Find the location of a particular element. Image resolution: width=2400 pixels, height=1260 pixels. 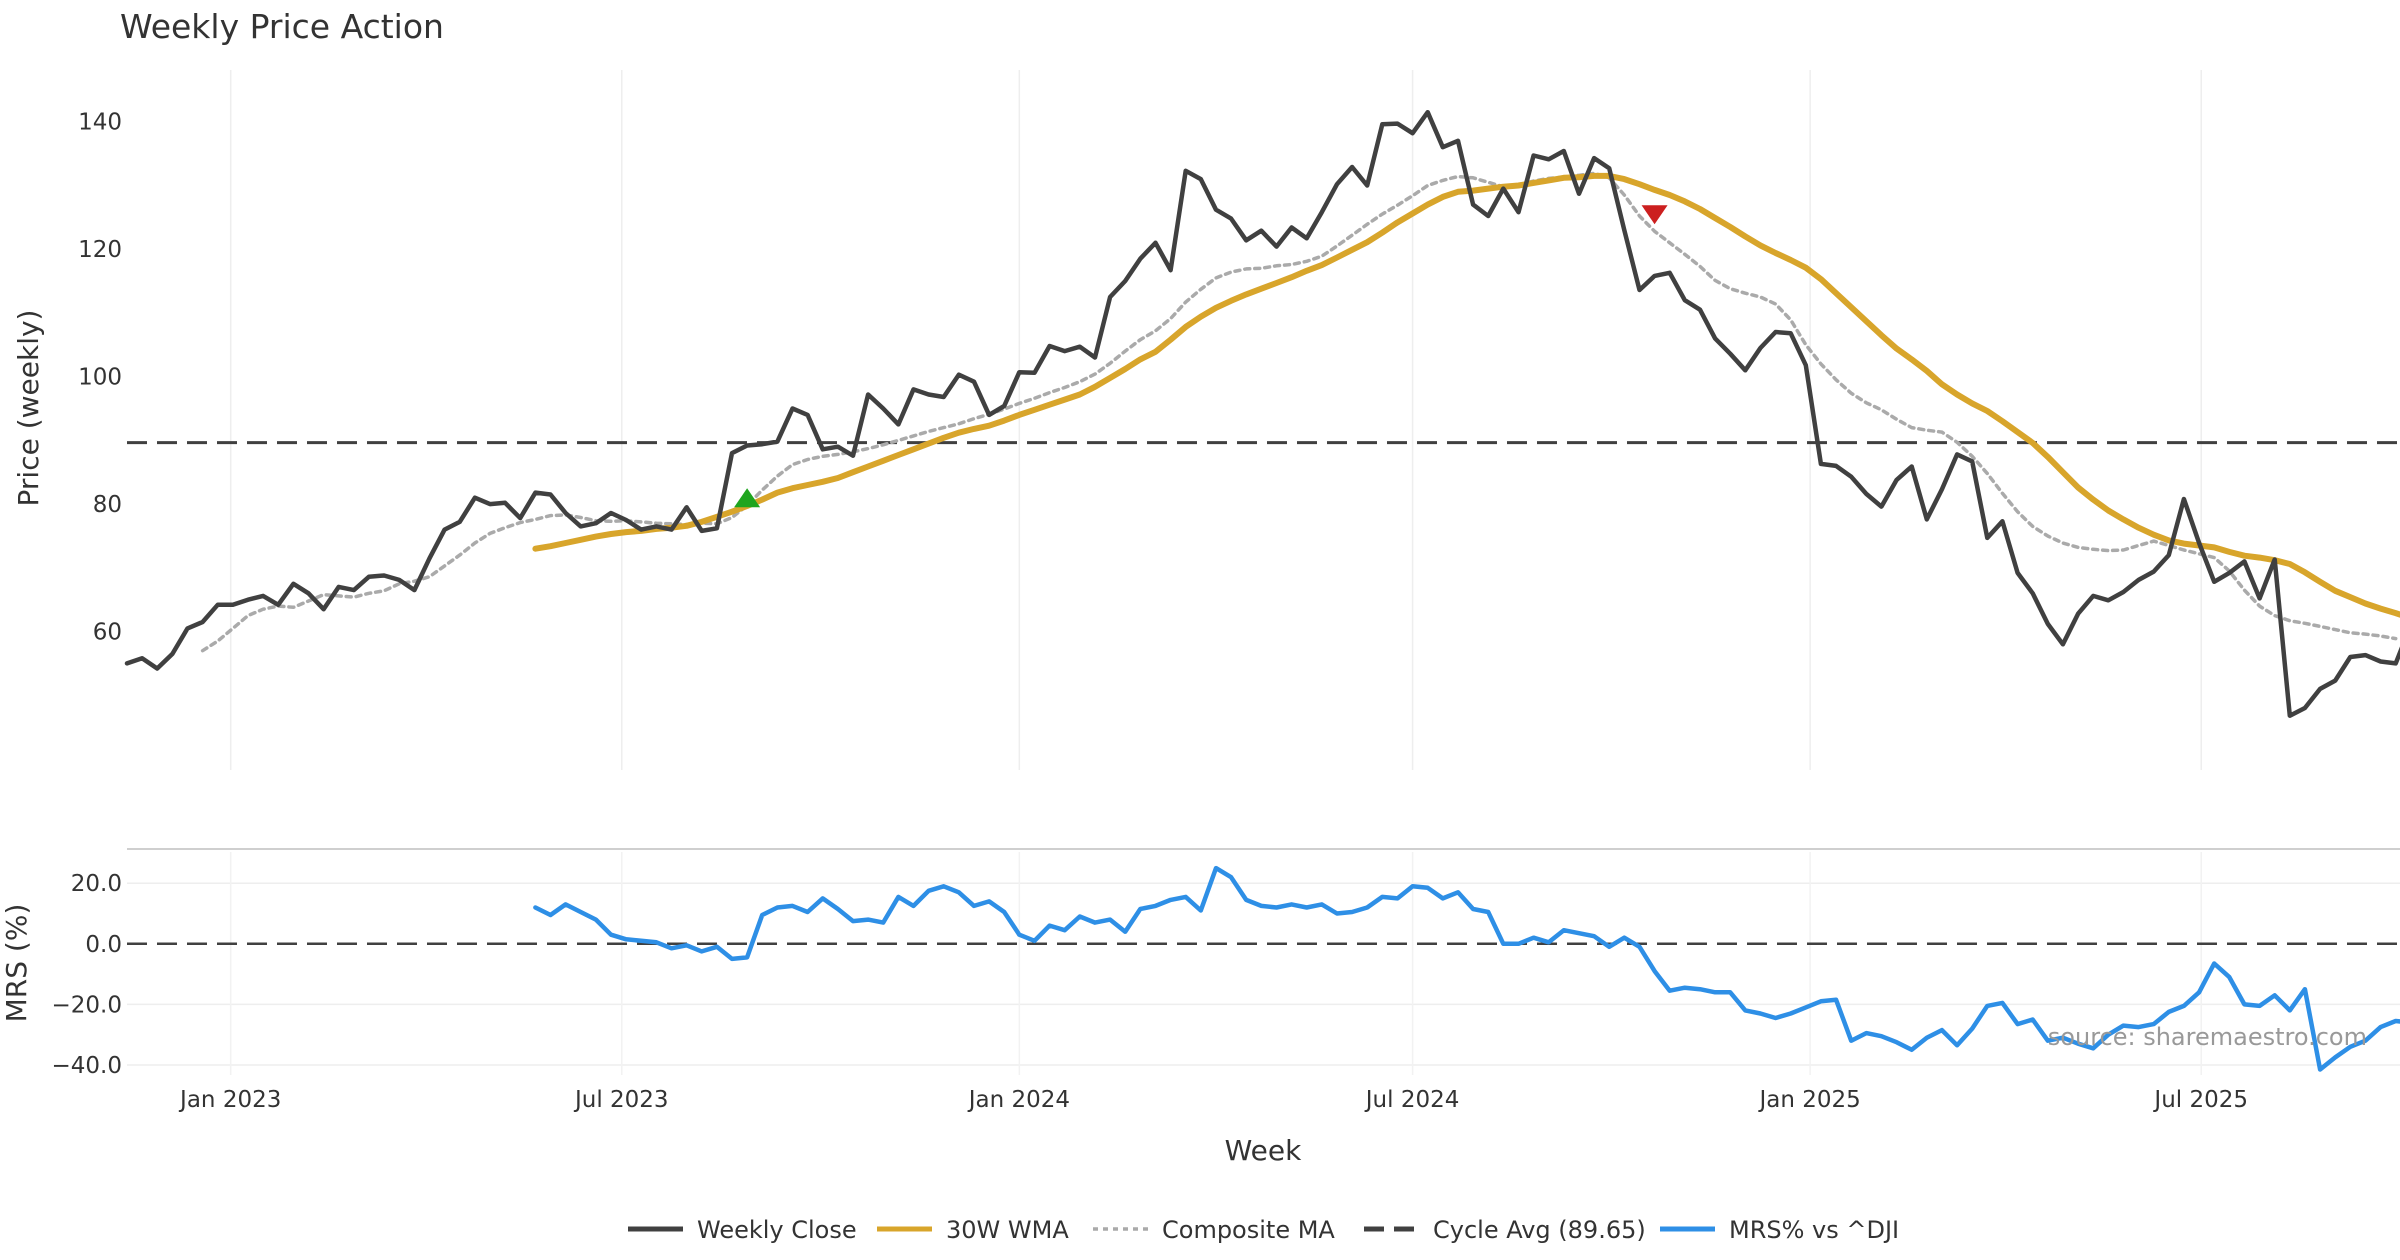

price-y-tick-140: 140 is located at coordinates (100, 123).